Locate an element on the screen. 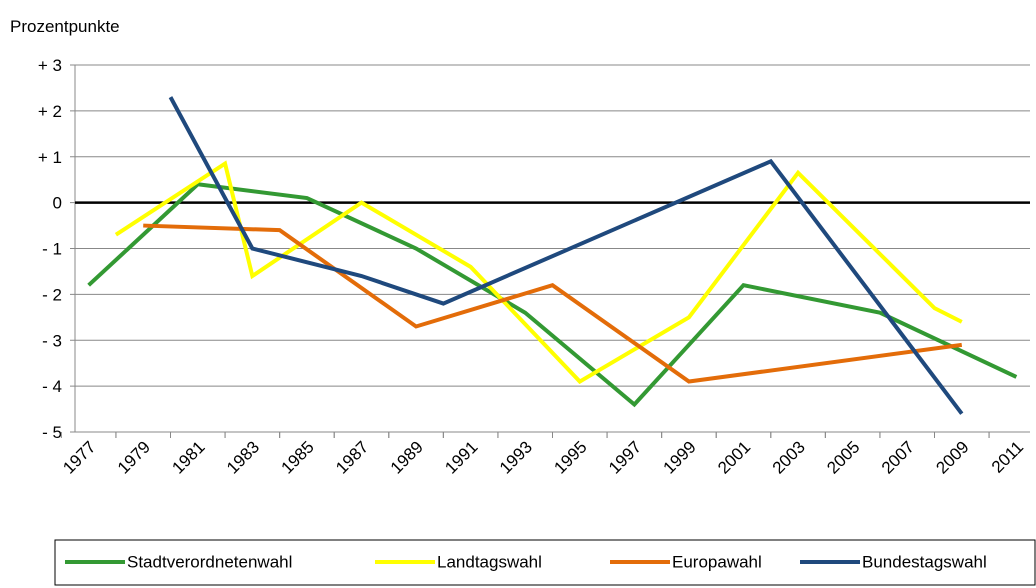  x-tick-label: 1991 is located at coordinates (461, 457).